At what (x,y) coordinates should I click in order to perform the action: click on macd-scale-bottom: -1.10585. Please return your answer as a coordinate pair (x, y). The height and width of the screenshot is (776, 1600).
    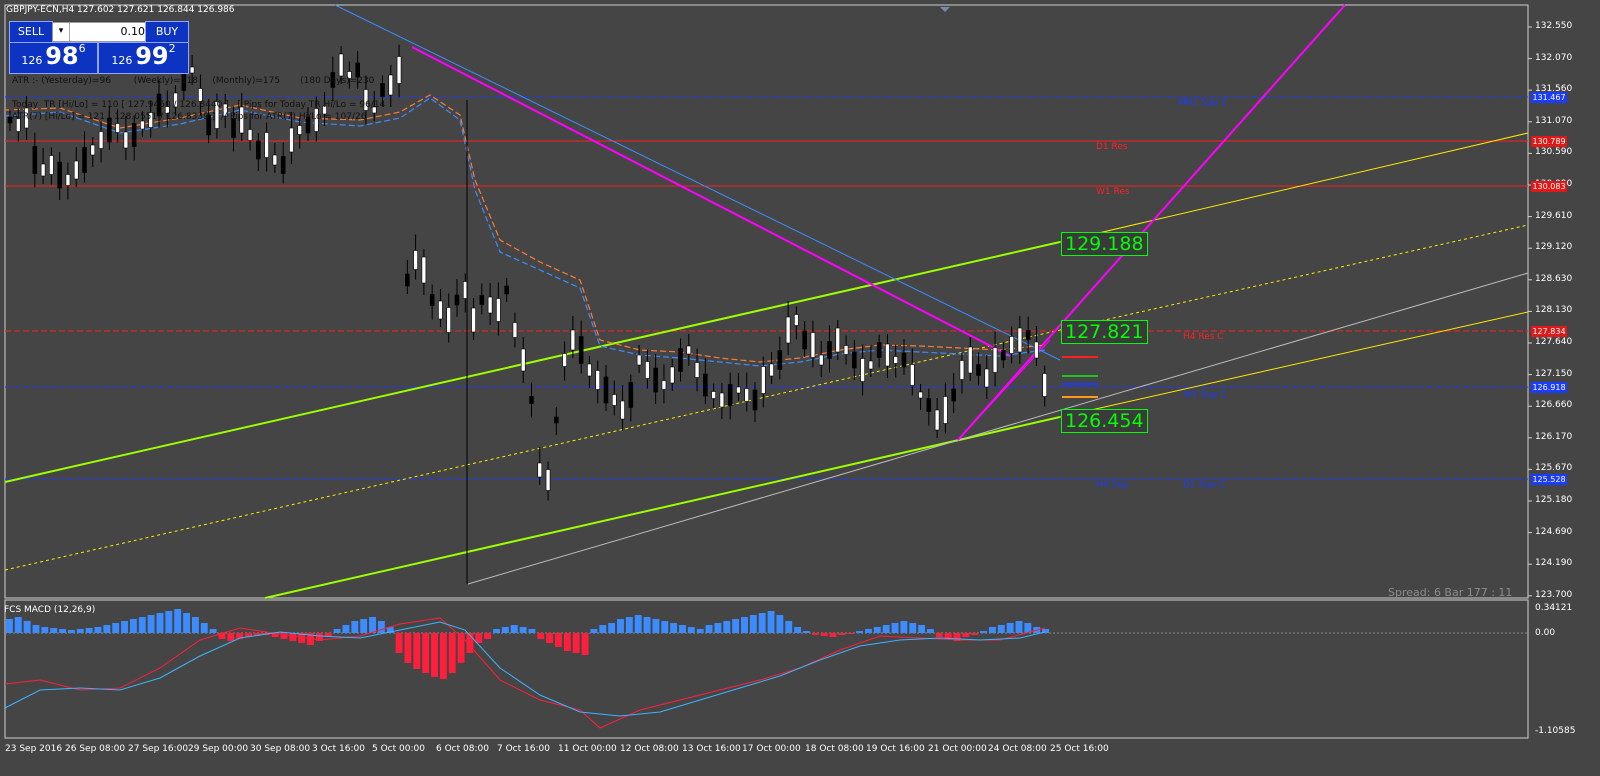
    Looking at the image, I should click on (1555, 731).